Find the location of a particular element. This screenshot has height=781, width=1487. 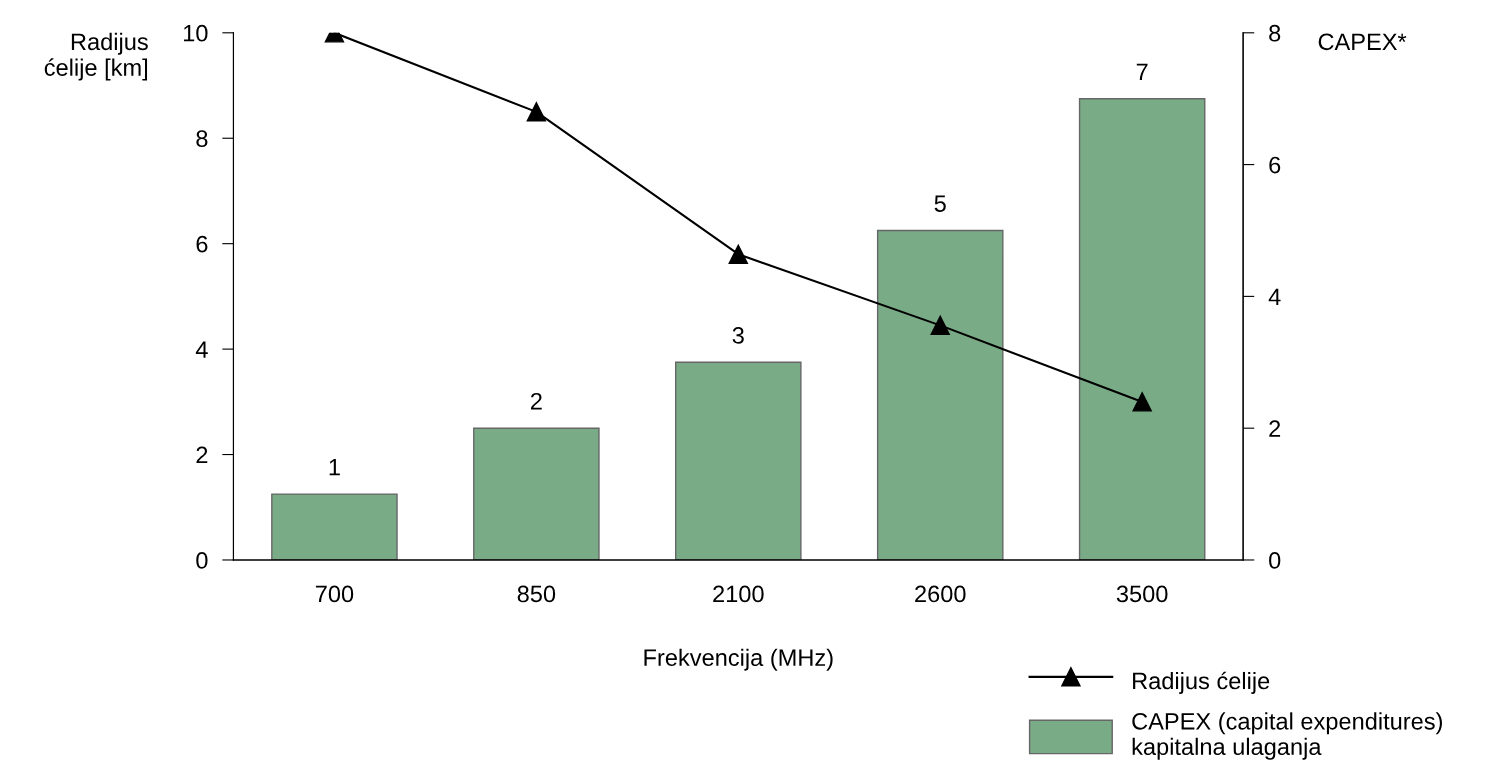

y-tick-label: 6 is located at coordinates (202, 244).